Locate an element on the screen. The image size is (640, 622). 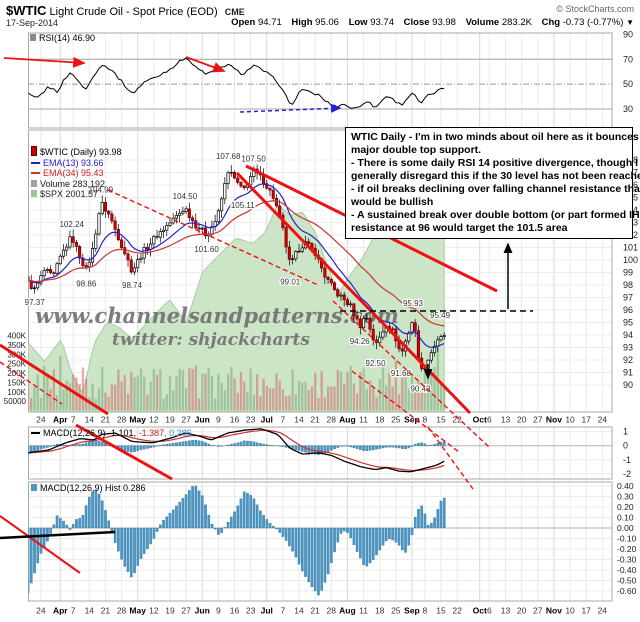
svg-text: 0.20 is located at coordinates (625, 507).